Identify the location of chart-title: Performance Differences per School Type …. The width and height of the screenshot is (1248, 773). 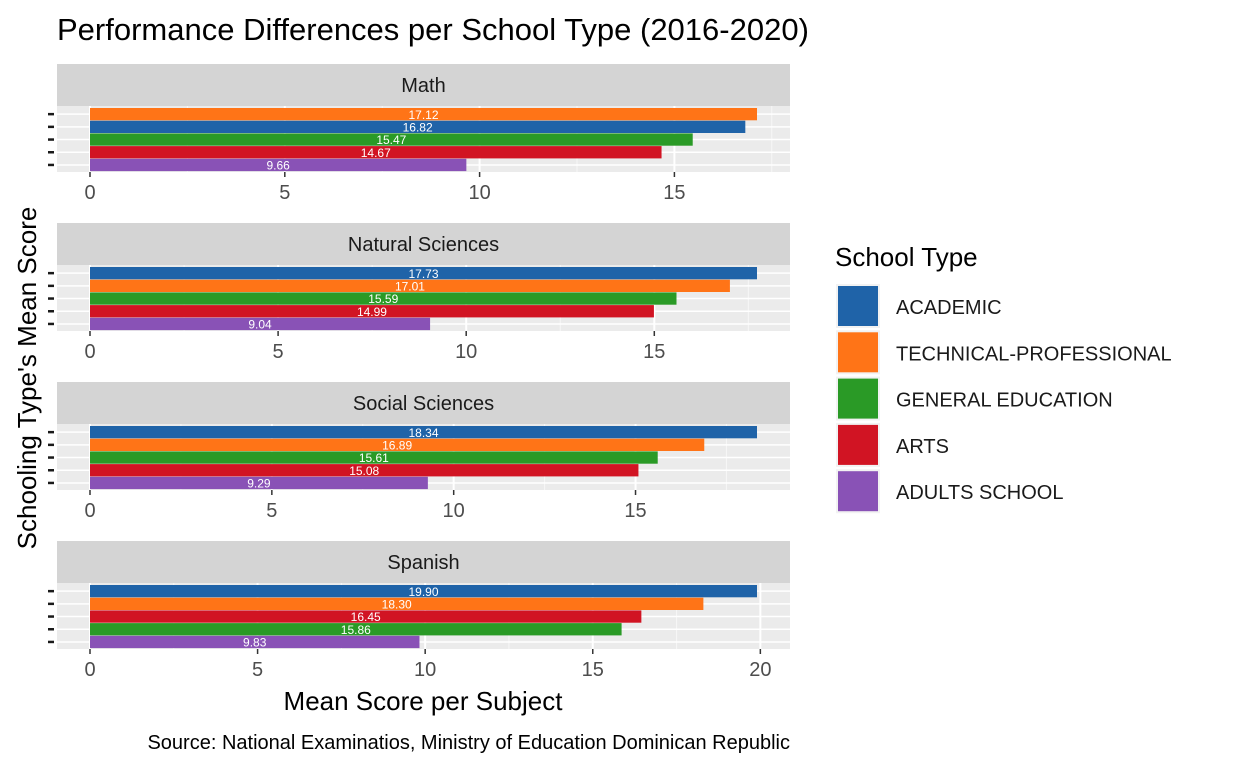
(433, 29).